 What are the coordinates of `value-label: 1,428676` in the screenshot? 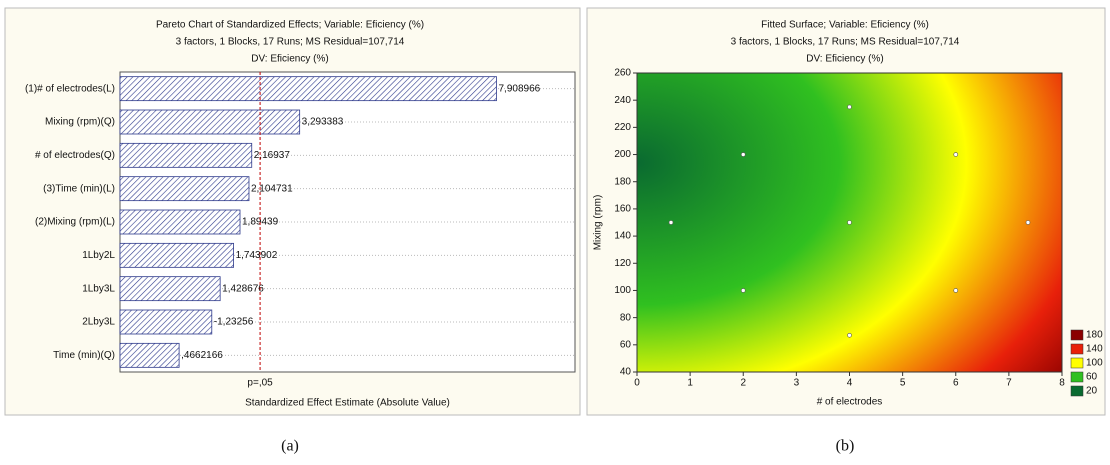 It's located at (243, 288).